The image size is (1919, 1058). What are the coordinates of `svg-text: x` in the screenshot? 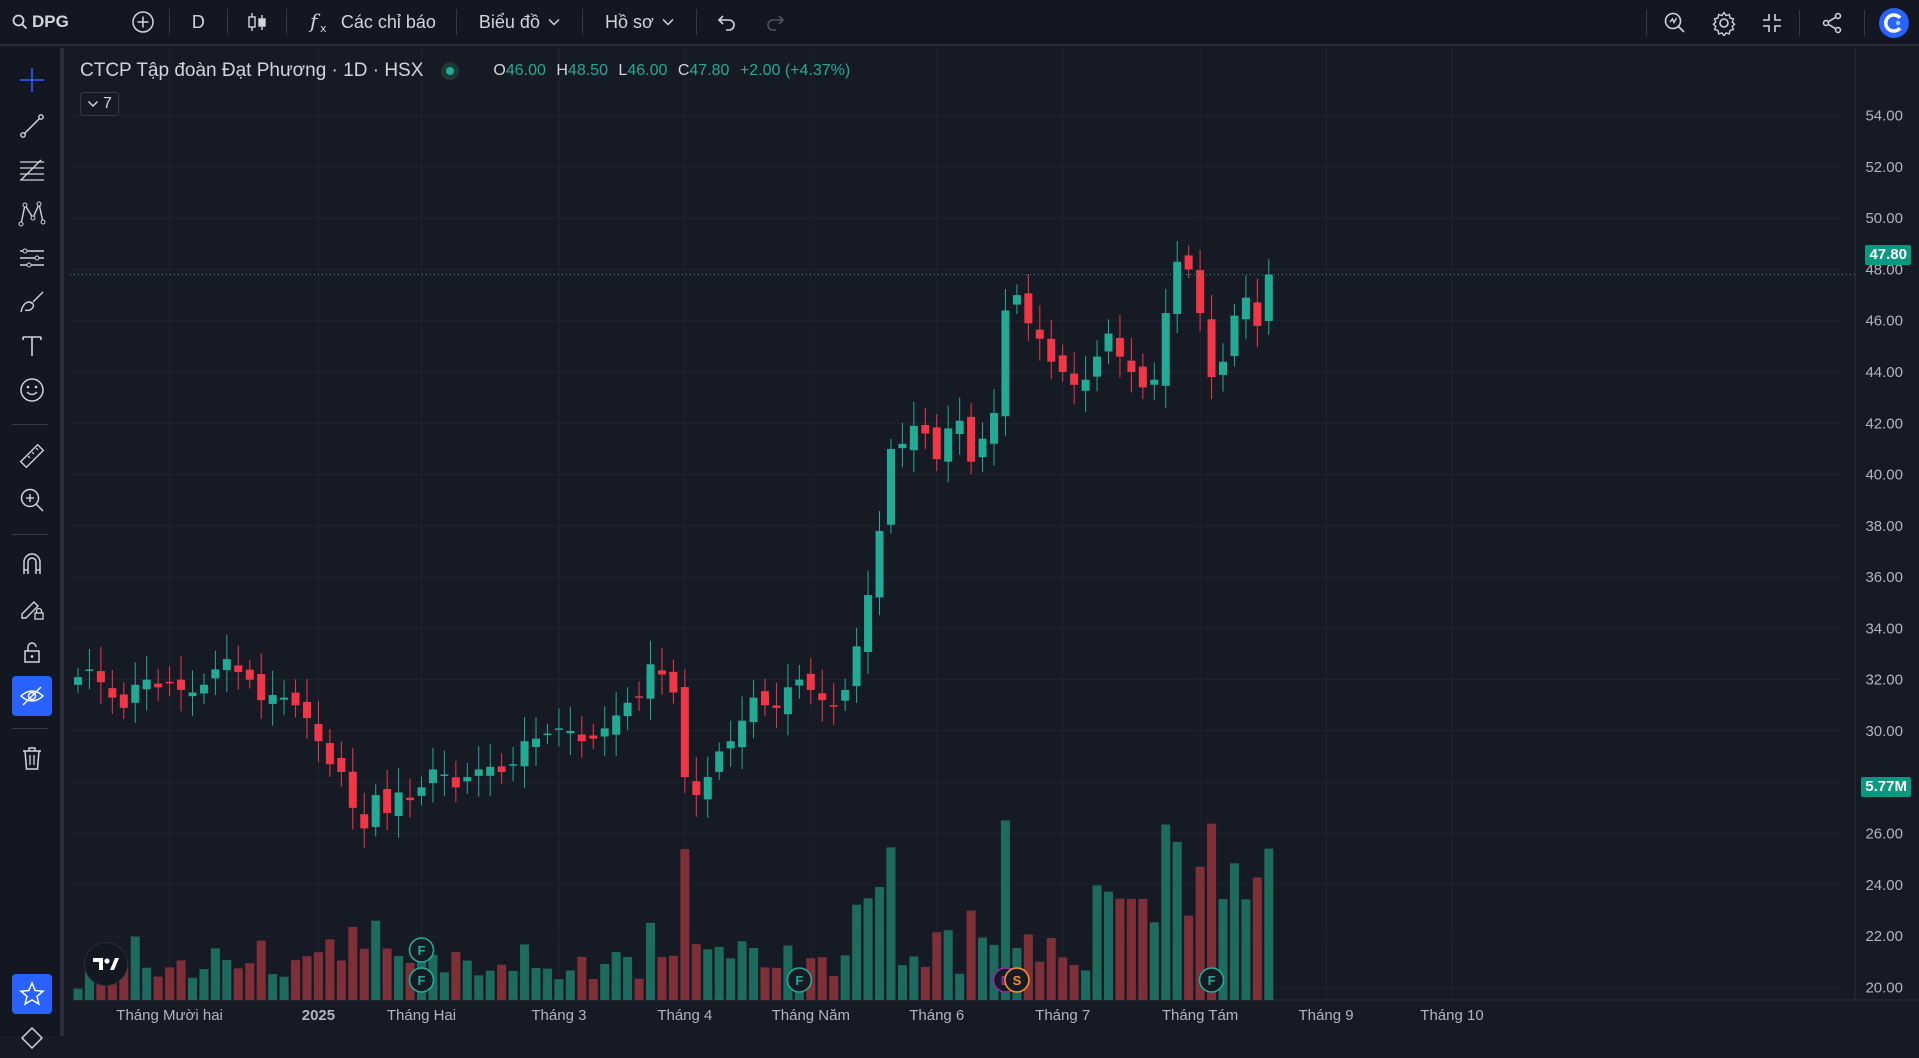 It's located at (323, 28).